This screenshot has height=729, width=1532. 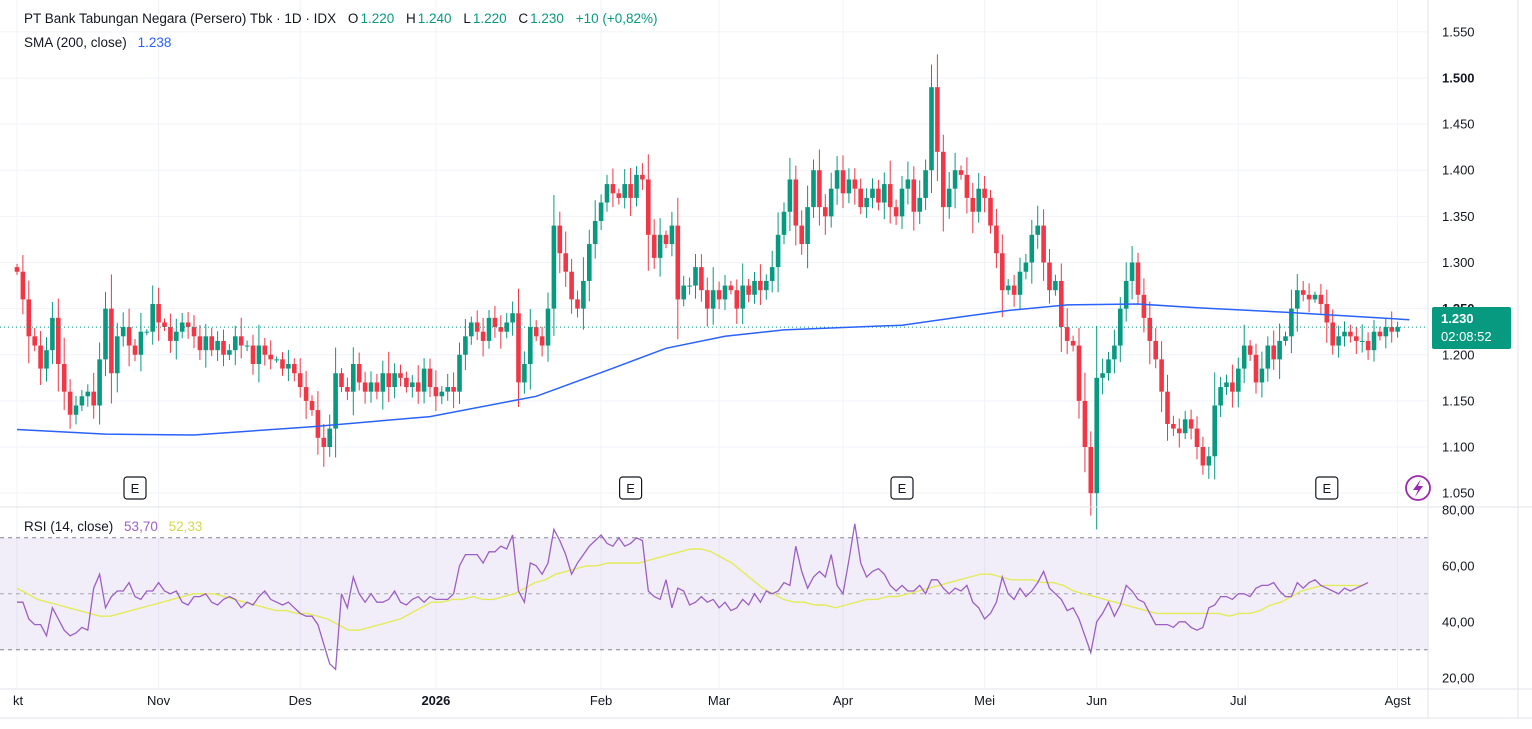 What do you see at coordinates (1458, 354) in the screenshot?
I see `price-tick-label: 1.200` at bounding box center [1458, 354].